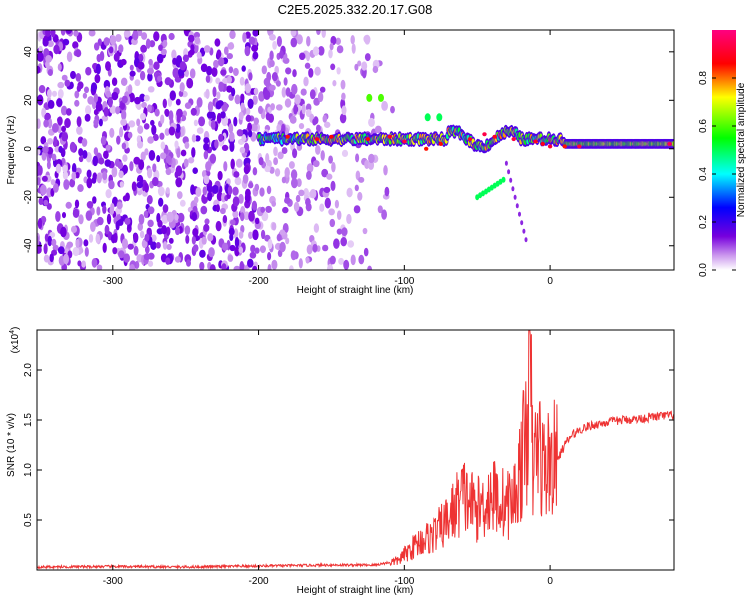 The height and width of the screenshot is (600, 750). What do you see at coordinates (703, 126) in the screenshot?
I see `colorbar-tick-label: 0.6` at bounding box center [703, 126].